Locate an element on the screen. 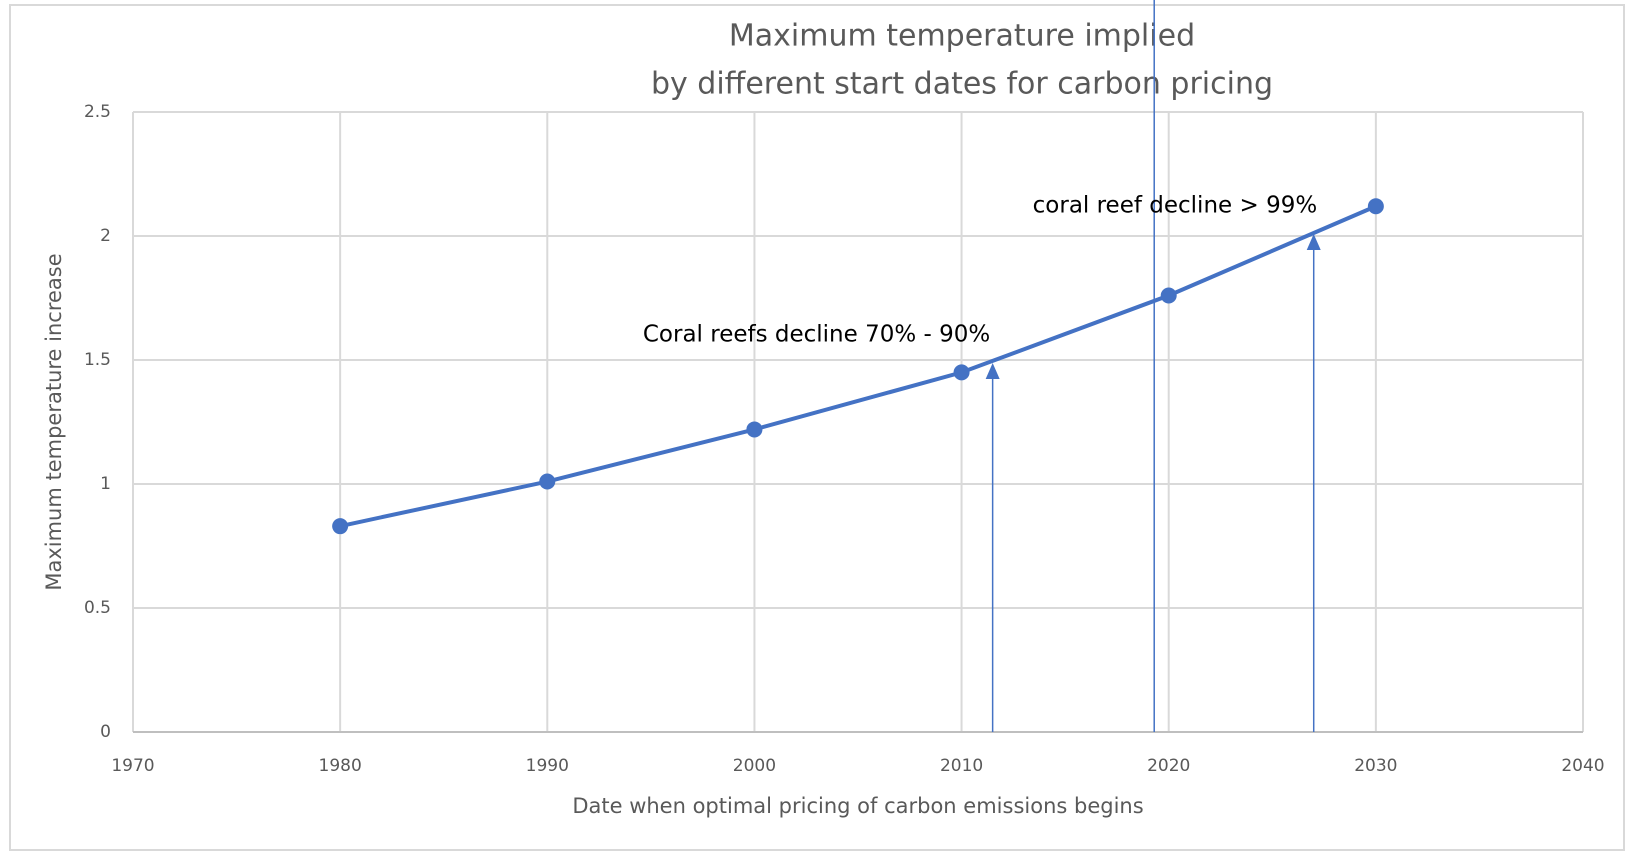 The width and height of the screenshot is (1628, 852). x-tick-label: 2030 is located at coordinates (1375, 766).